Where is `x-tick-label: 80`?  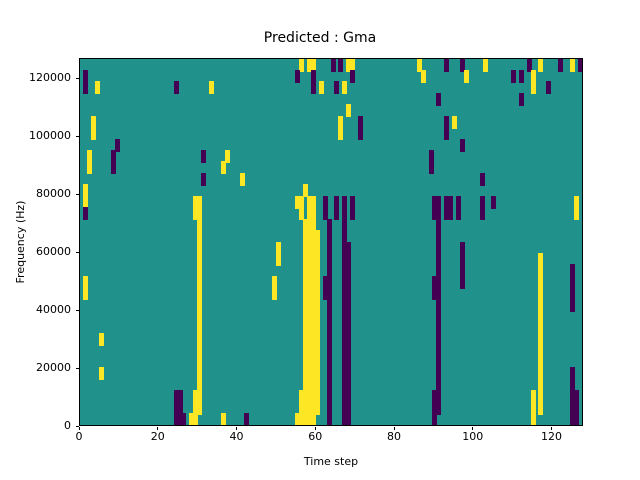
x-tick-label: 80 is located at coordinates (394, 436).